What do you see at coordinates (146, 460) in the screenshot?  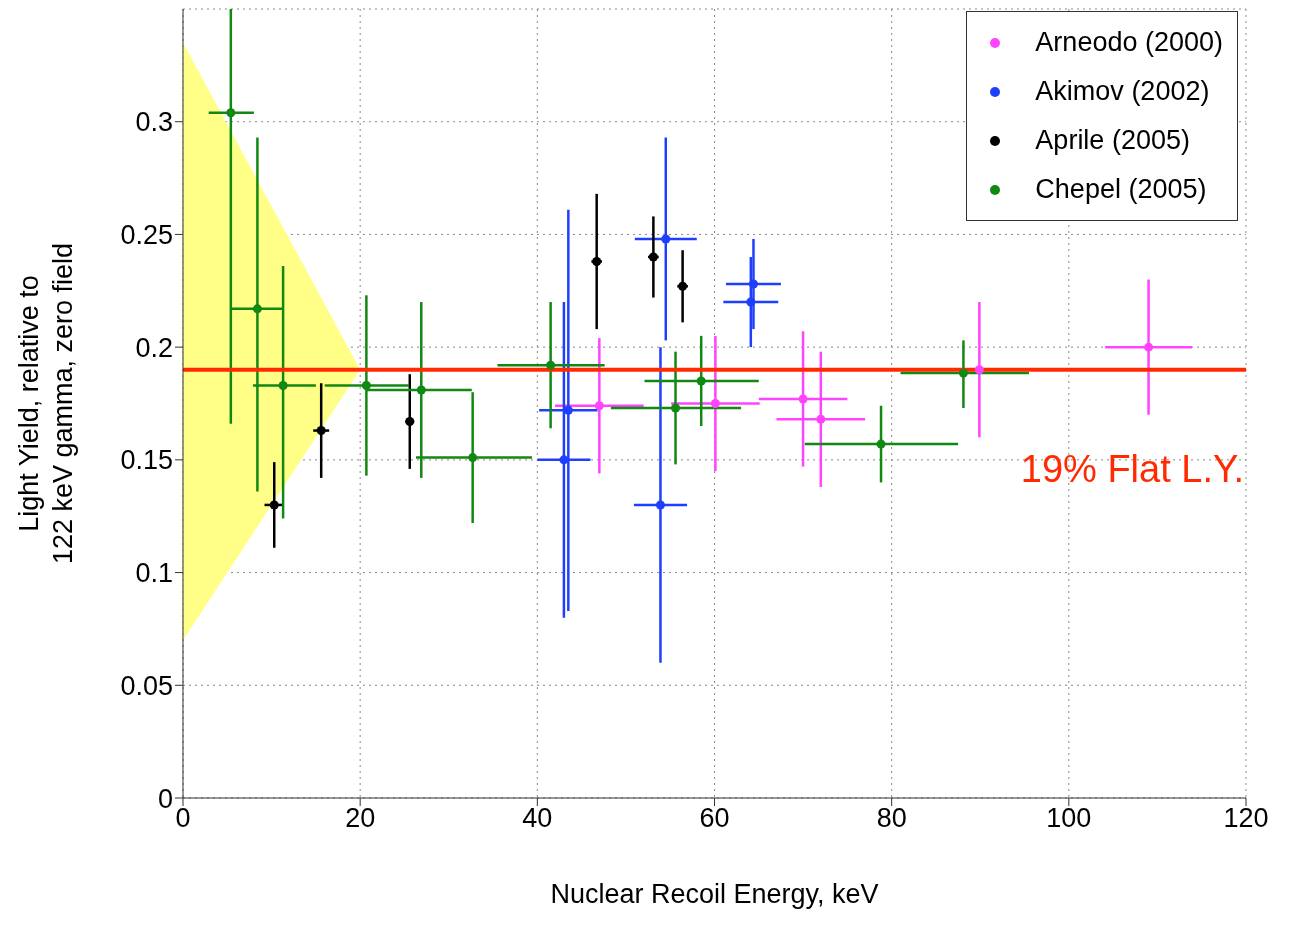 I see `y-tick-label: 0.15` at bounding box center [146, 460].